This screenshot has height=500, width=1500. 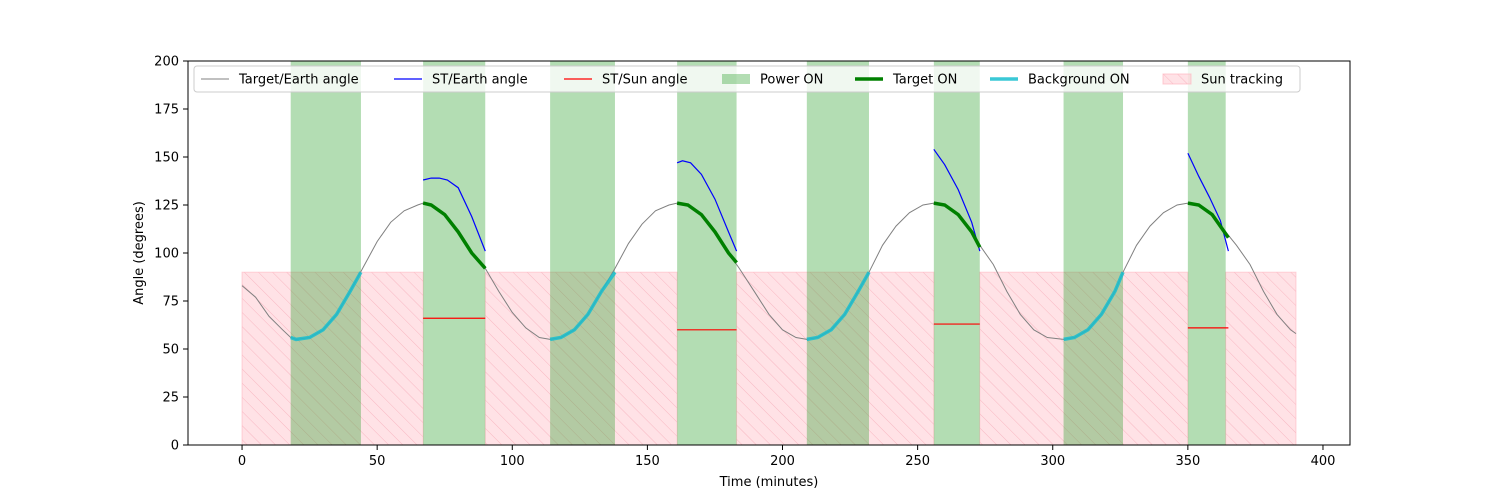 I want to click on x-tick-label: 350, so click(x=1187, y=461).